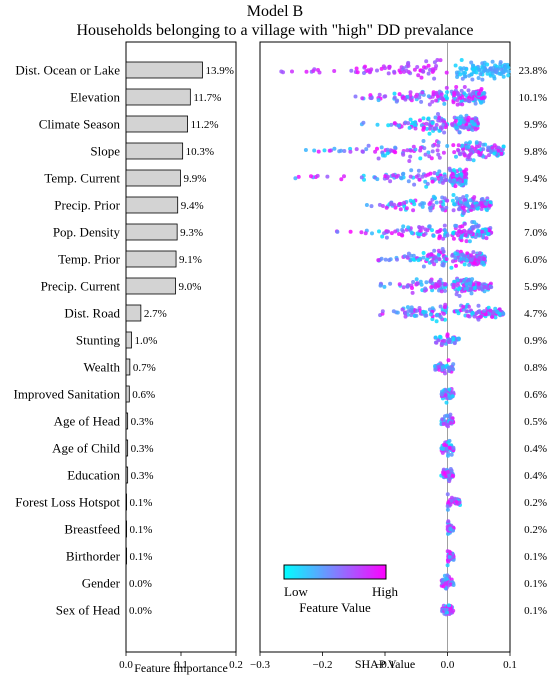  I want to click on colorbar: Low High Feature Value, so click(341, 589).